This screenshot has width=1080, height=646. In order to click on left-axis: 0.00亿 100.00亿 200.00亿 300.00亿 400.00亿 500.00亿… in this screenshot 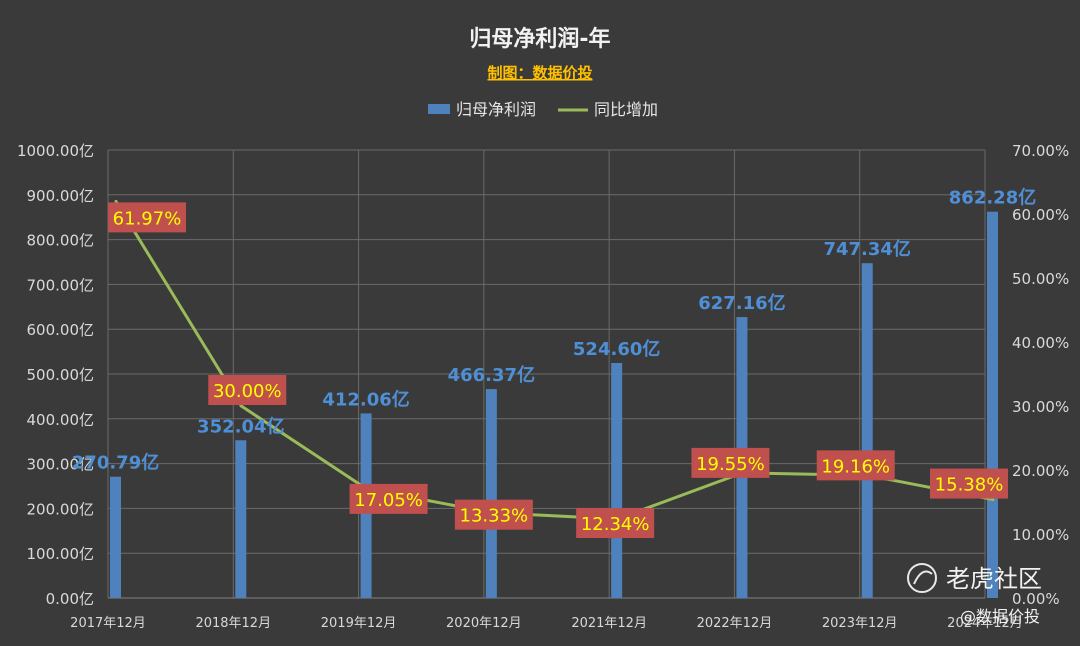, I will do `click(55, 375)`.